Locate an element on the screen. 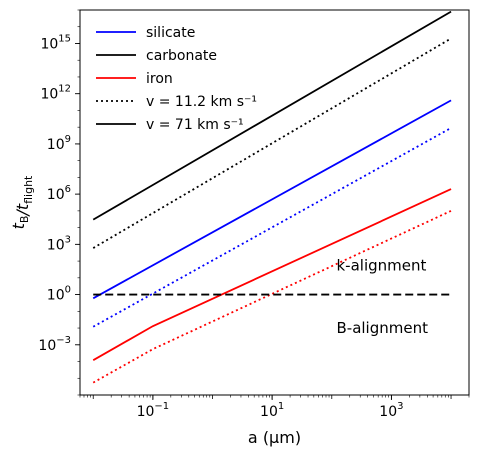 This screenshot has width=479, height=457. y-tick-label: 10⁶ is located at coordinates (59, 193).